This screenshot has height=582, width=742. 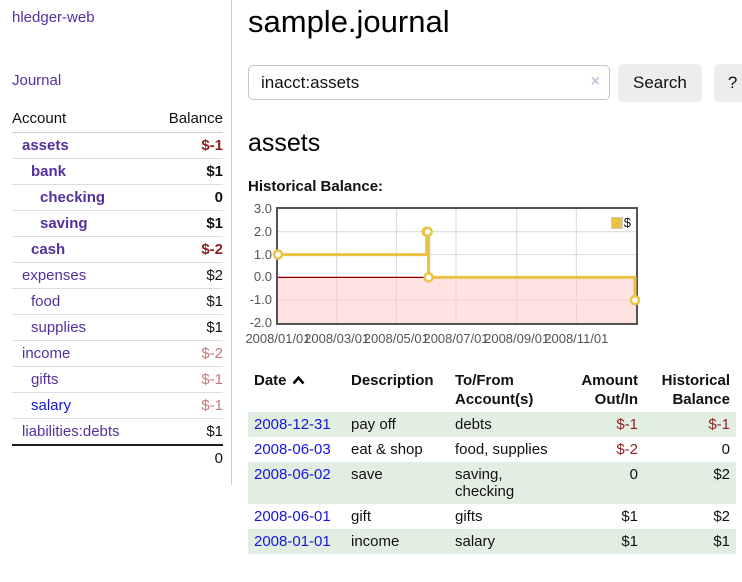 I want to click on sidebar-account-link: liabilities:debts, so click(x=71, y=431).